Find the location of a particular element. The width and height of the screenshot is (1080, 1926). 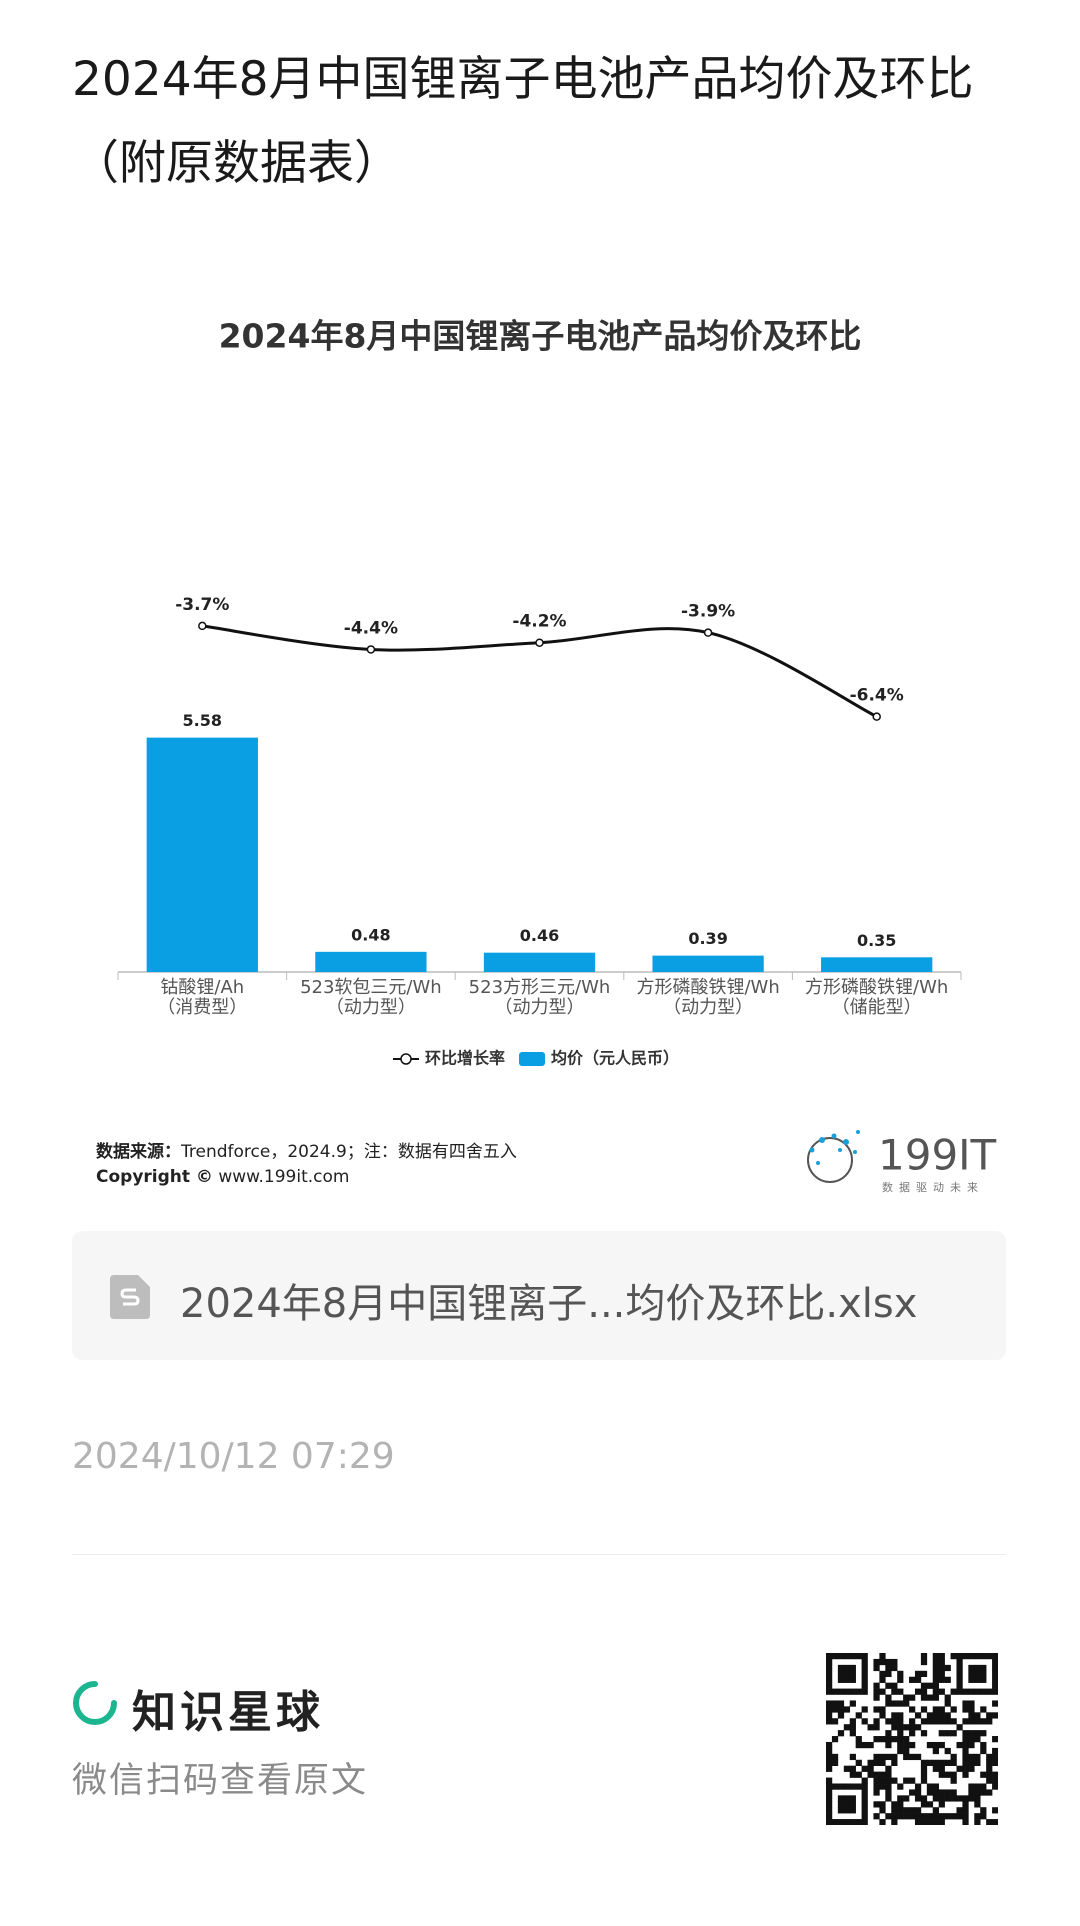

source-text: Trendforce，2024.9；注：数据有四舍五入 is located at coordinates (349, 1152).